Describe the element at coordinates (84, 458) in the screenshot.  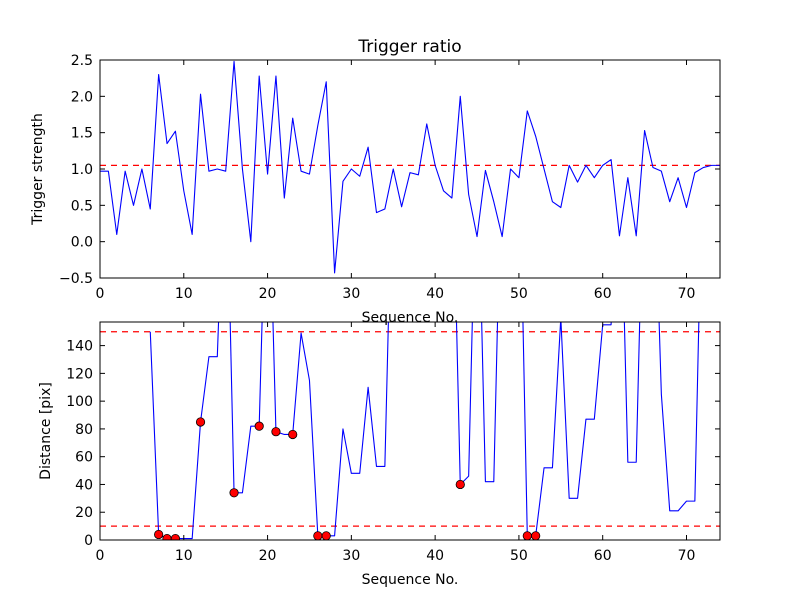
I see `y-tick-label: 60` at that location.